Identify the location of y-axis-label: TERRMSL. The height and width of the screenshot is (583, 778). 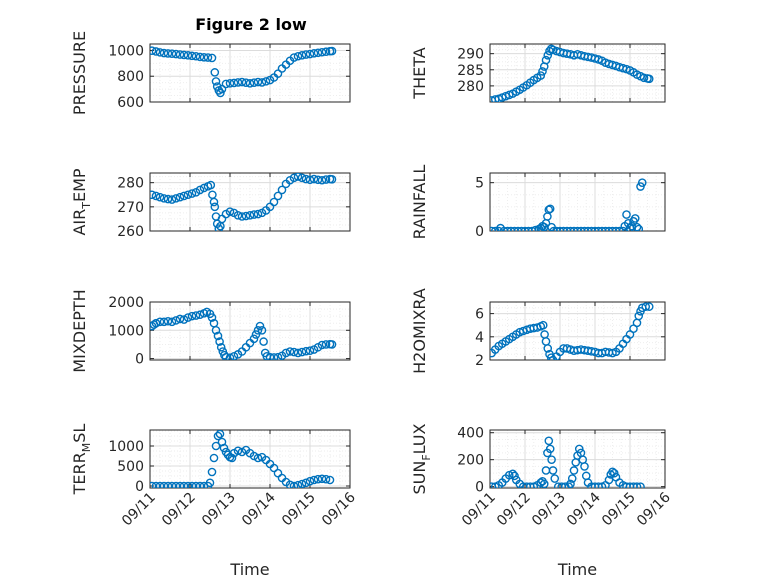
(81, 460).